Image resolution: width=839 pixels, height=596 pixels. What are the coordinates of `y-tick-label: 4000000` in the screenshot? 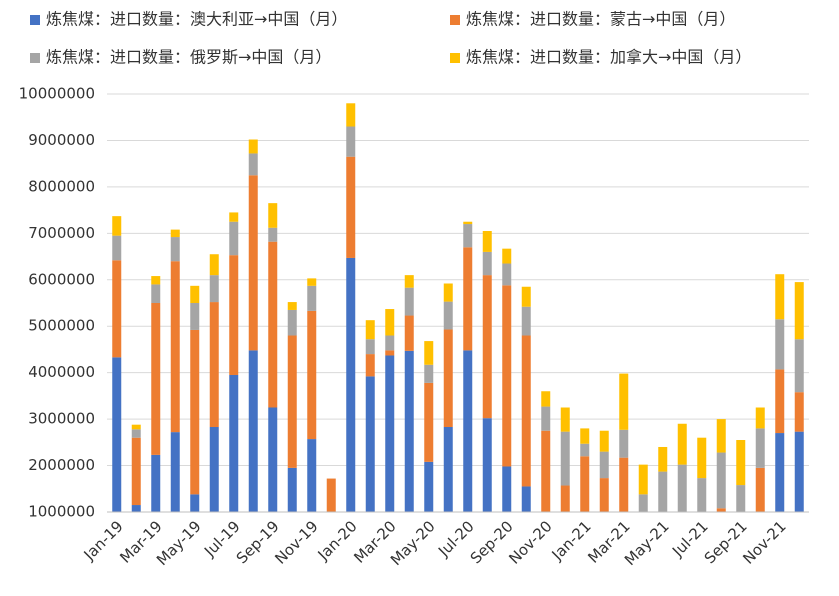 It's located at (61, 372).